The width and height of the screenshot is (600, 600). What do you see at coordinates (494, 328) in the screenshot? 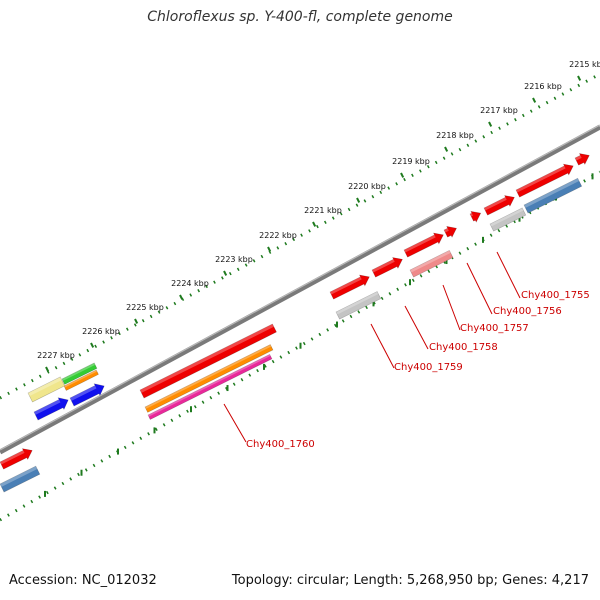
I see `gene-label: Chy400_1757` at bounding box center [494, 328].